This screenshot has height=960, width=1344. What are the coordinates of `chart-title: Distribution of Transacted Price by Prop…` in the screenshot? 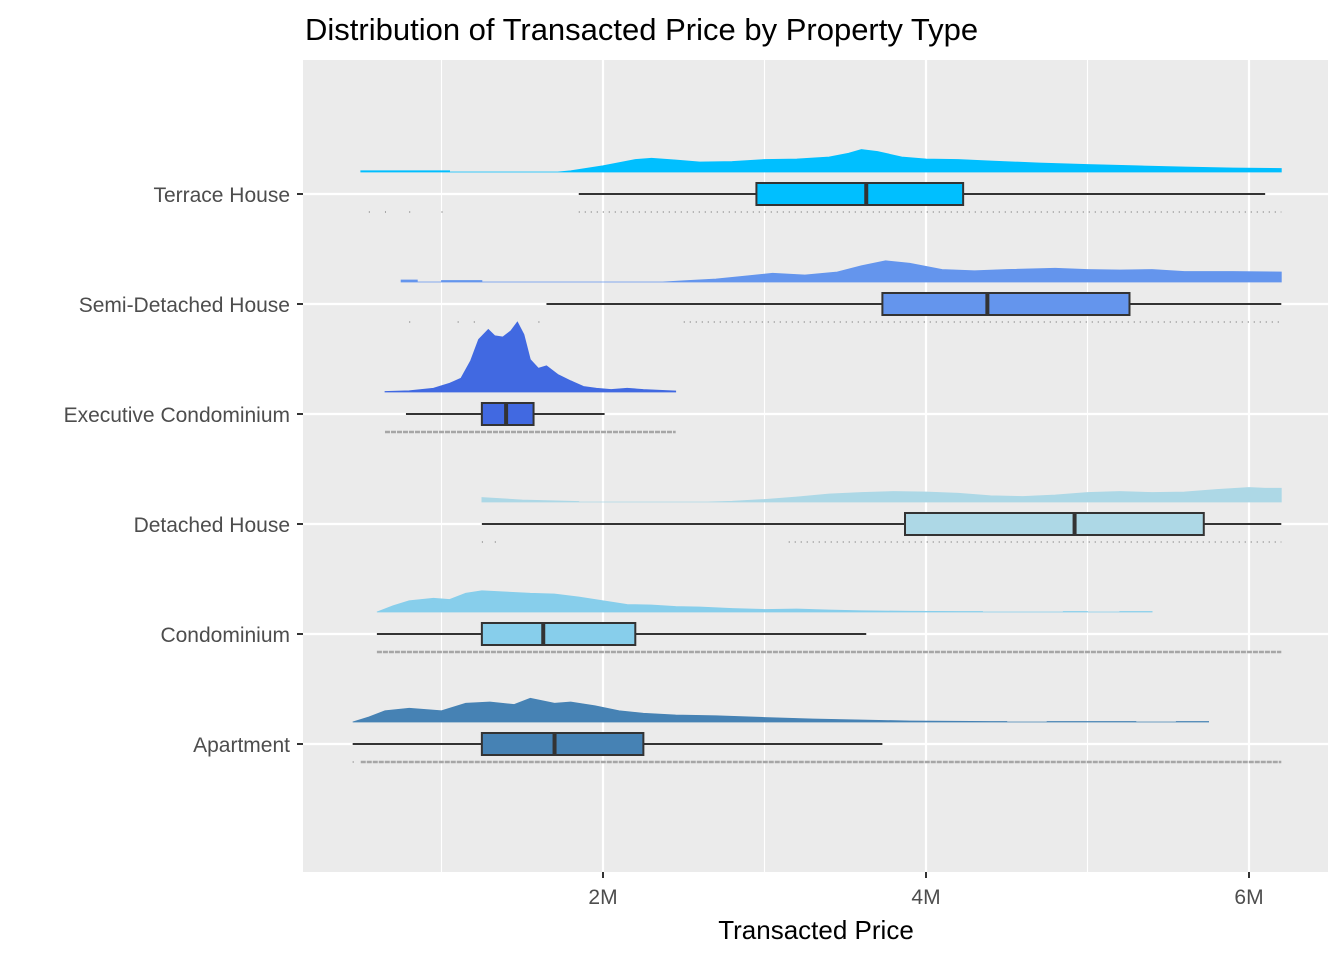 It's located at (641, 29).